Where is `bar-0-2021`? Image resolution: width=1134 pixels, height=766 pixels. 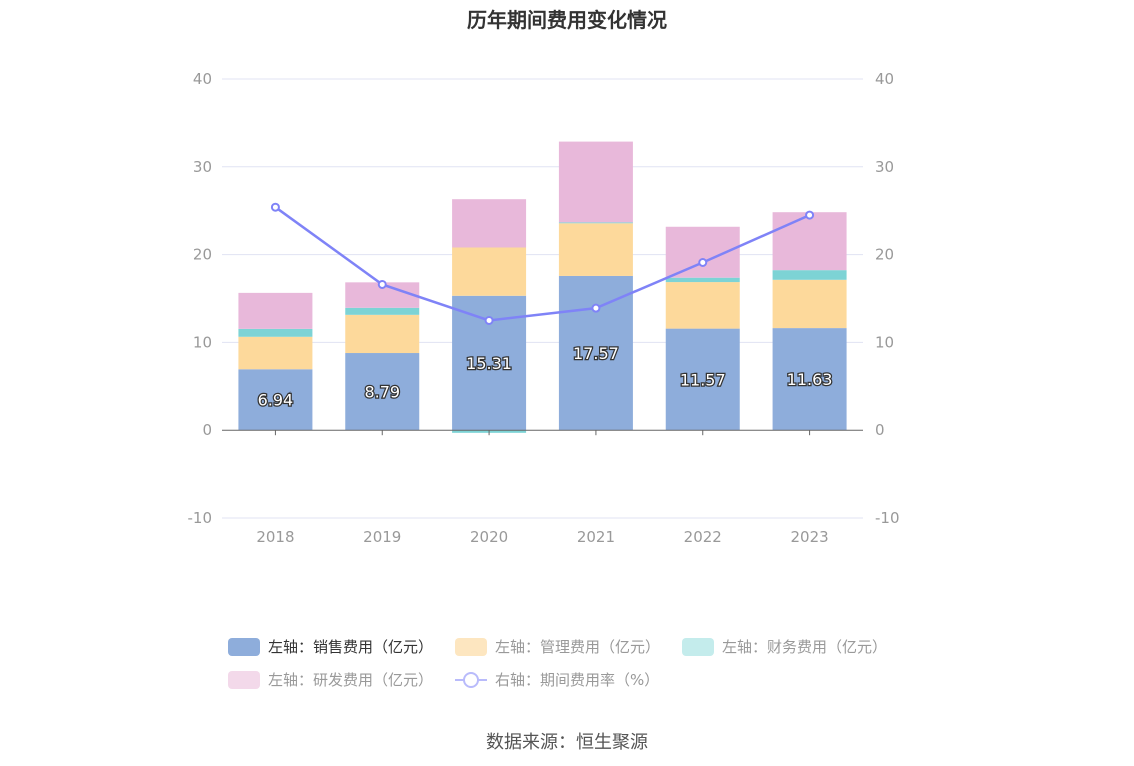 bar-0-2021 is located at coordinates (595, 353).